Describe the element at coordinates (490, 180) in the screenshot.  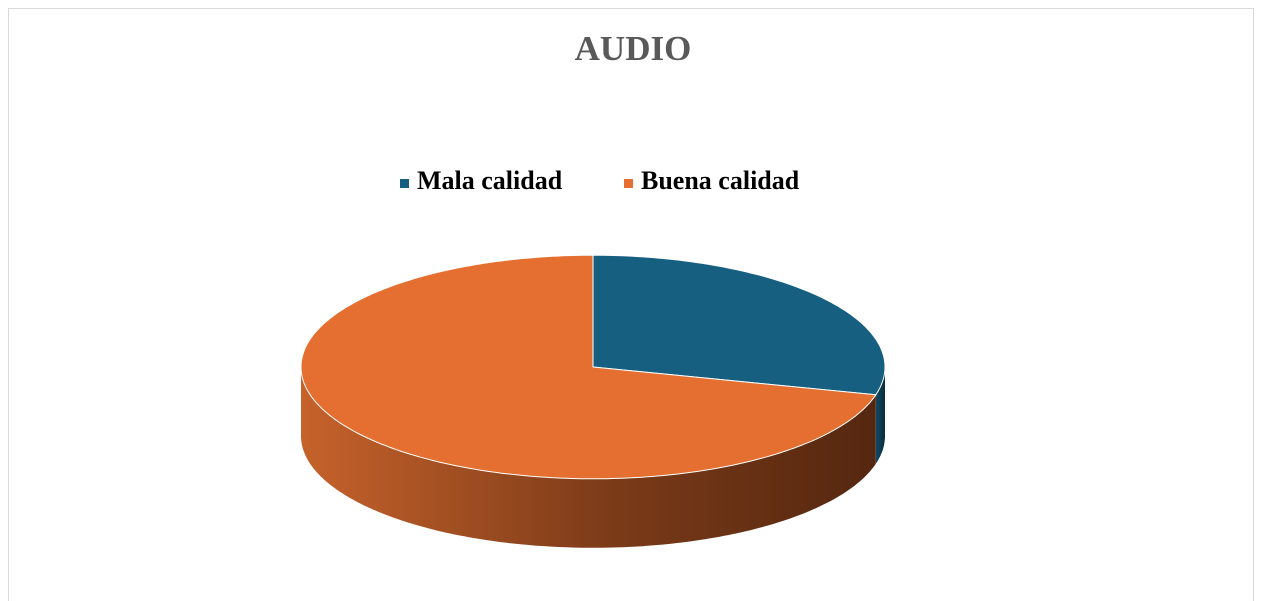
I see `legend-label: Mala calidad` at that location.